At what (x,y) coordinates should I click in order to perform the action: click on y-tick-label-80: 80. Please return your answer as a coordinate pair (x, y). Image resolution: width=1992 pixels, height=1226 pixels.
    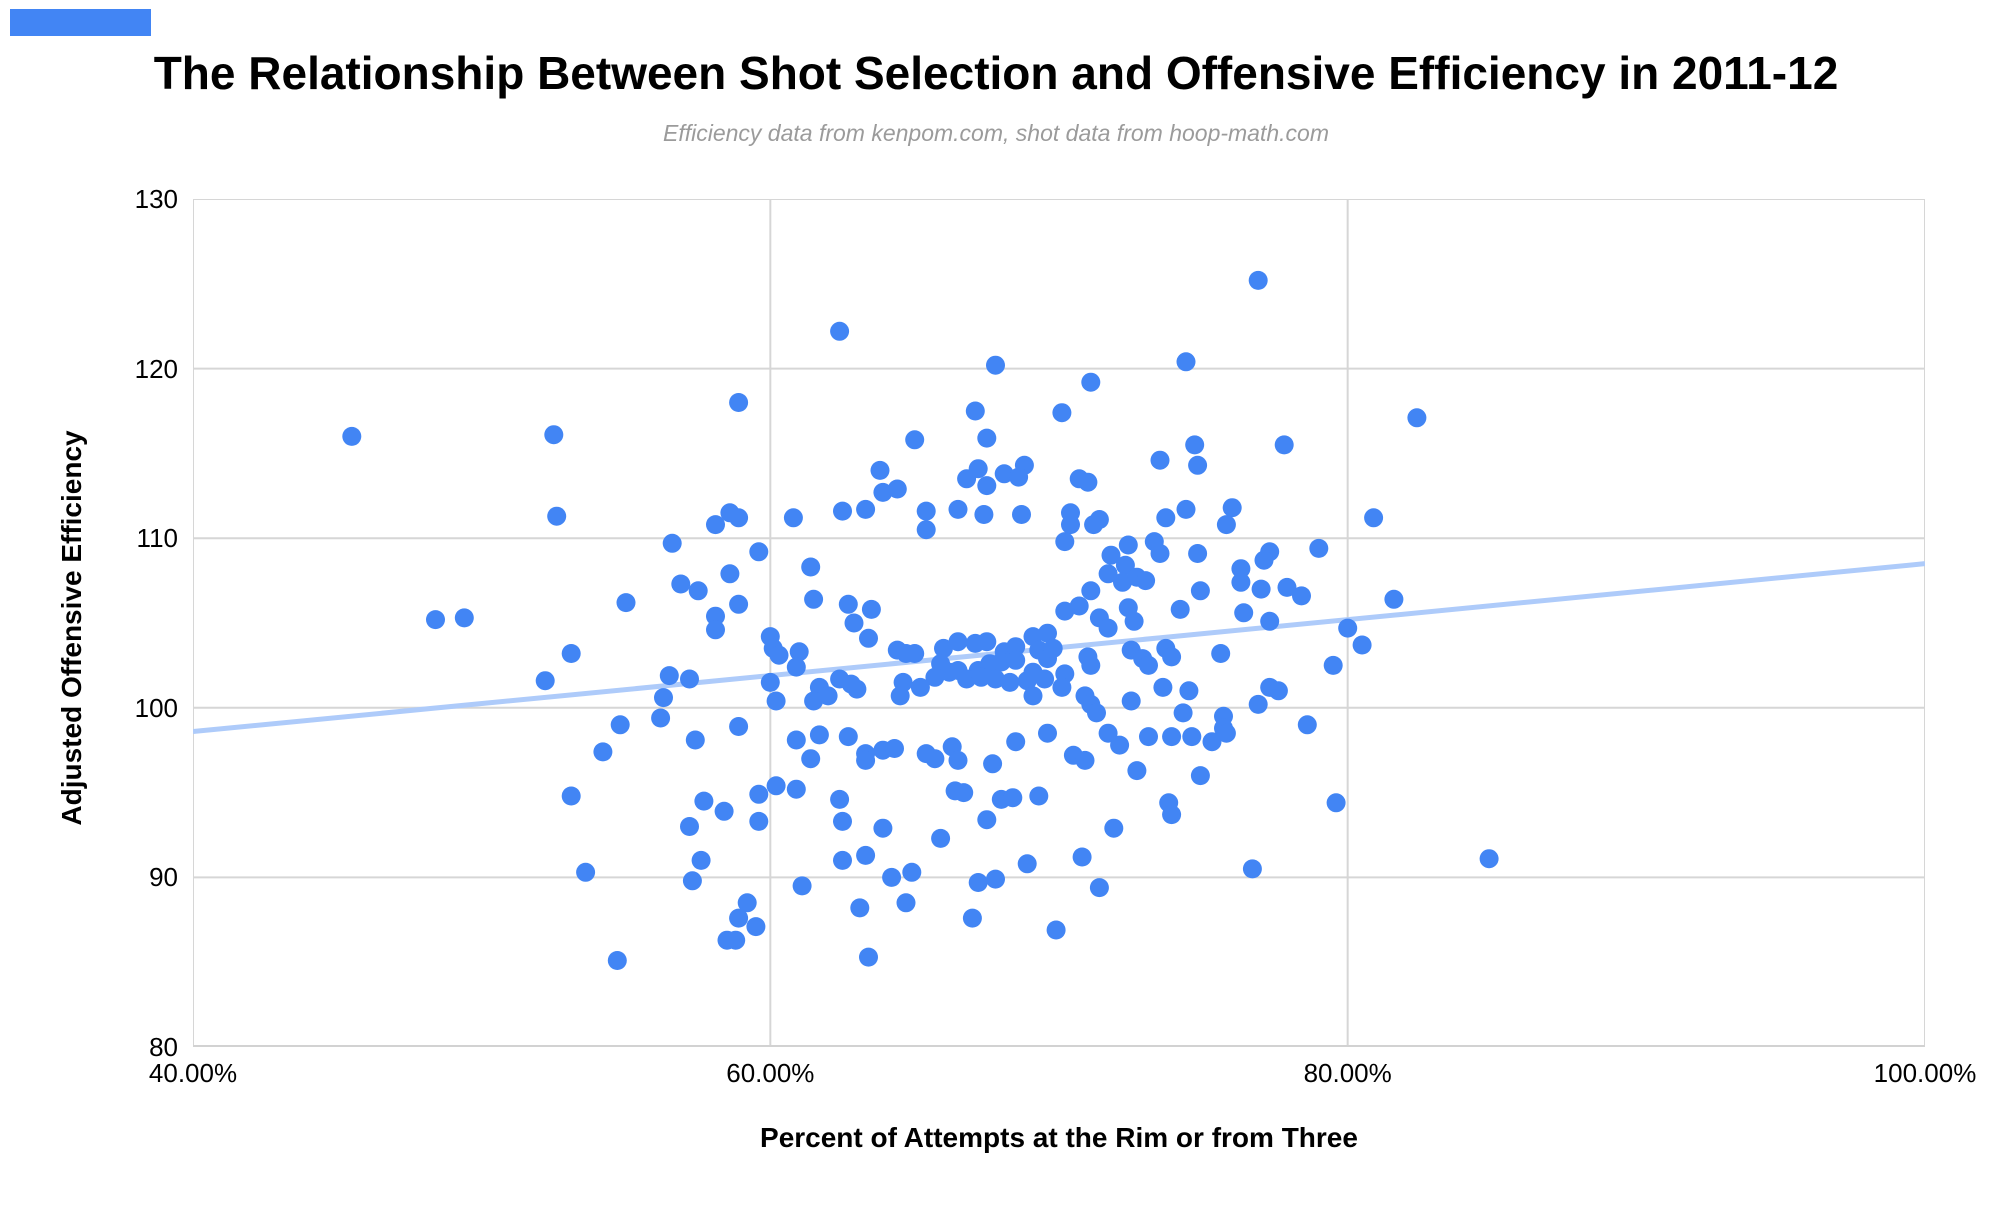
    Looking at the image, I should click on (163, 1047).